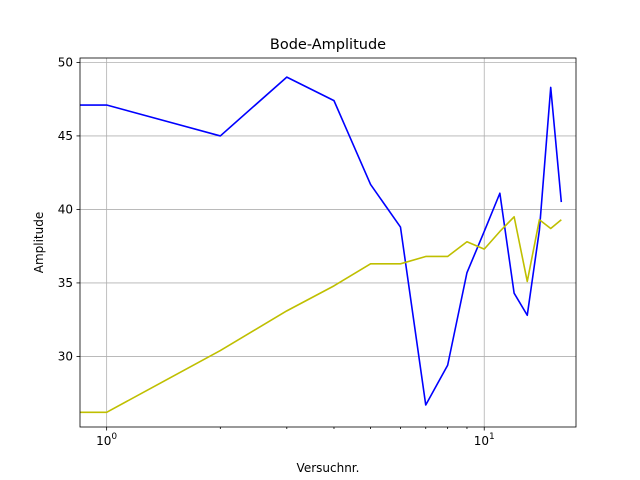 The image size is (640, 480). What do you see at coordinates (65, 210) in the screenshot?
I see `y-tick-label: 40` at bounding box center [65, 210].